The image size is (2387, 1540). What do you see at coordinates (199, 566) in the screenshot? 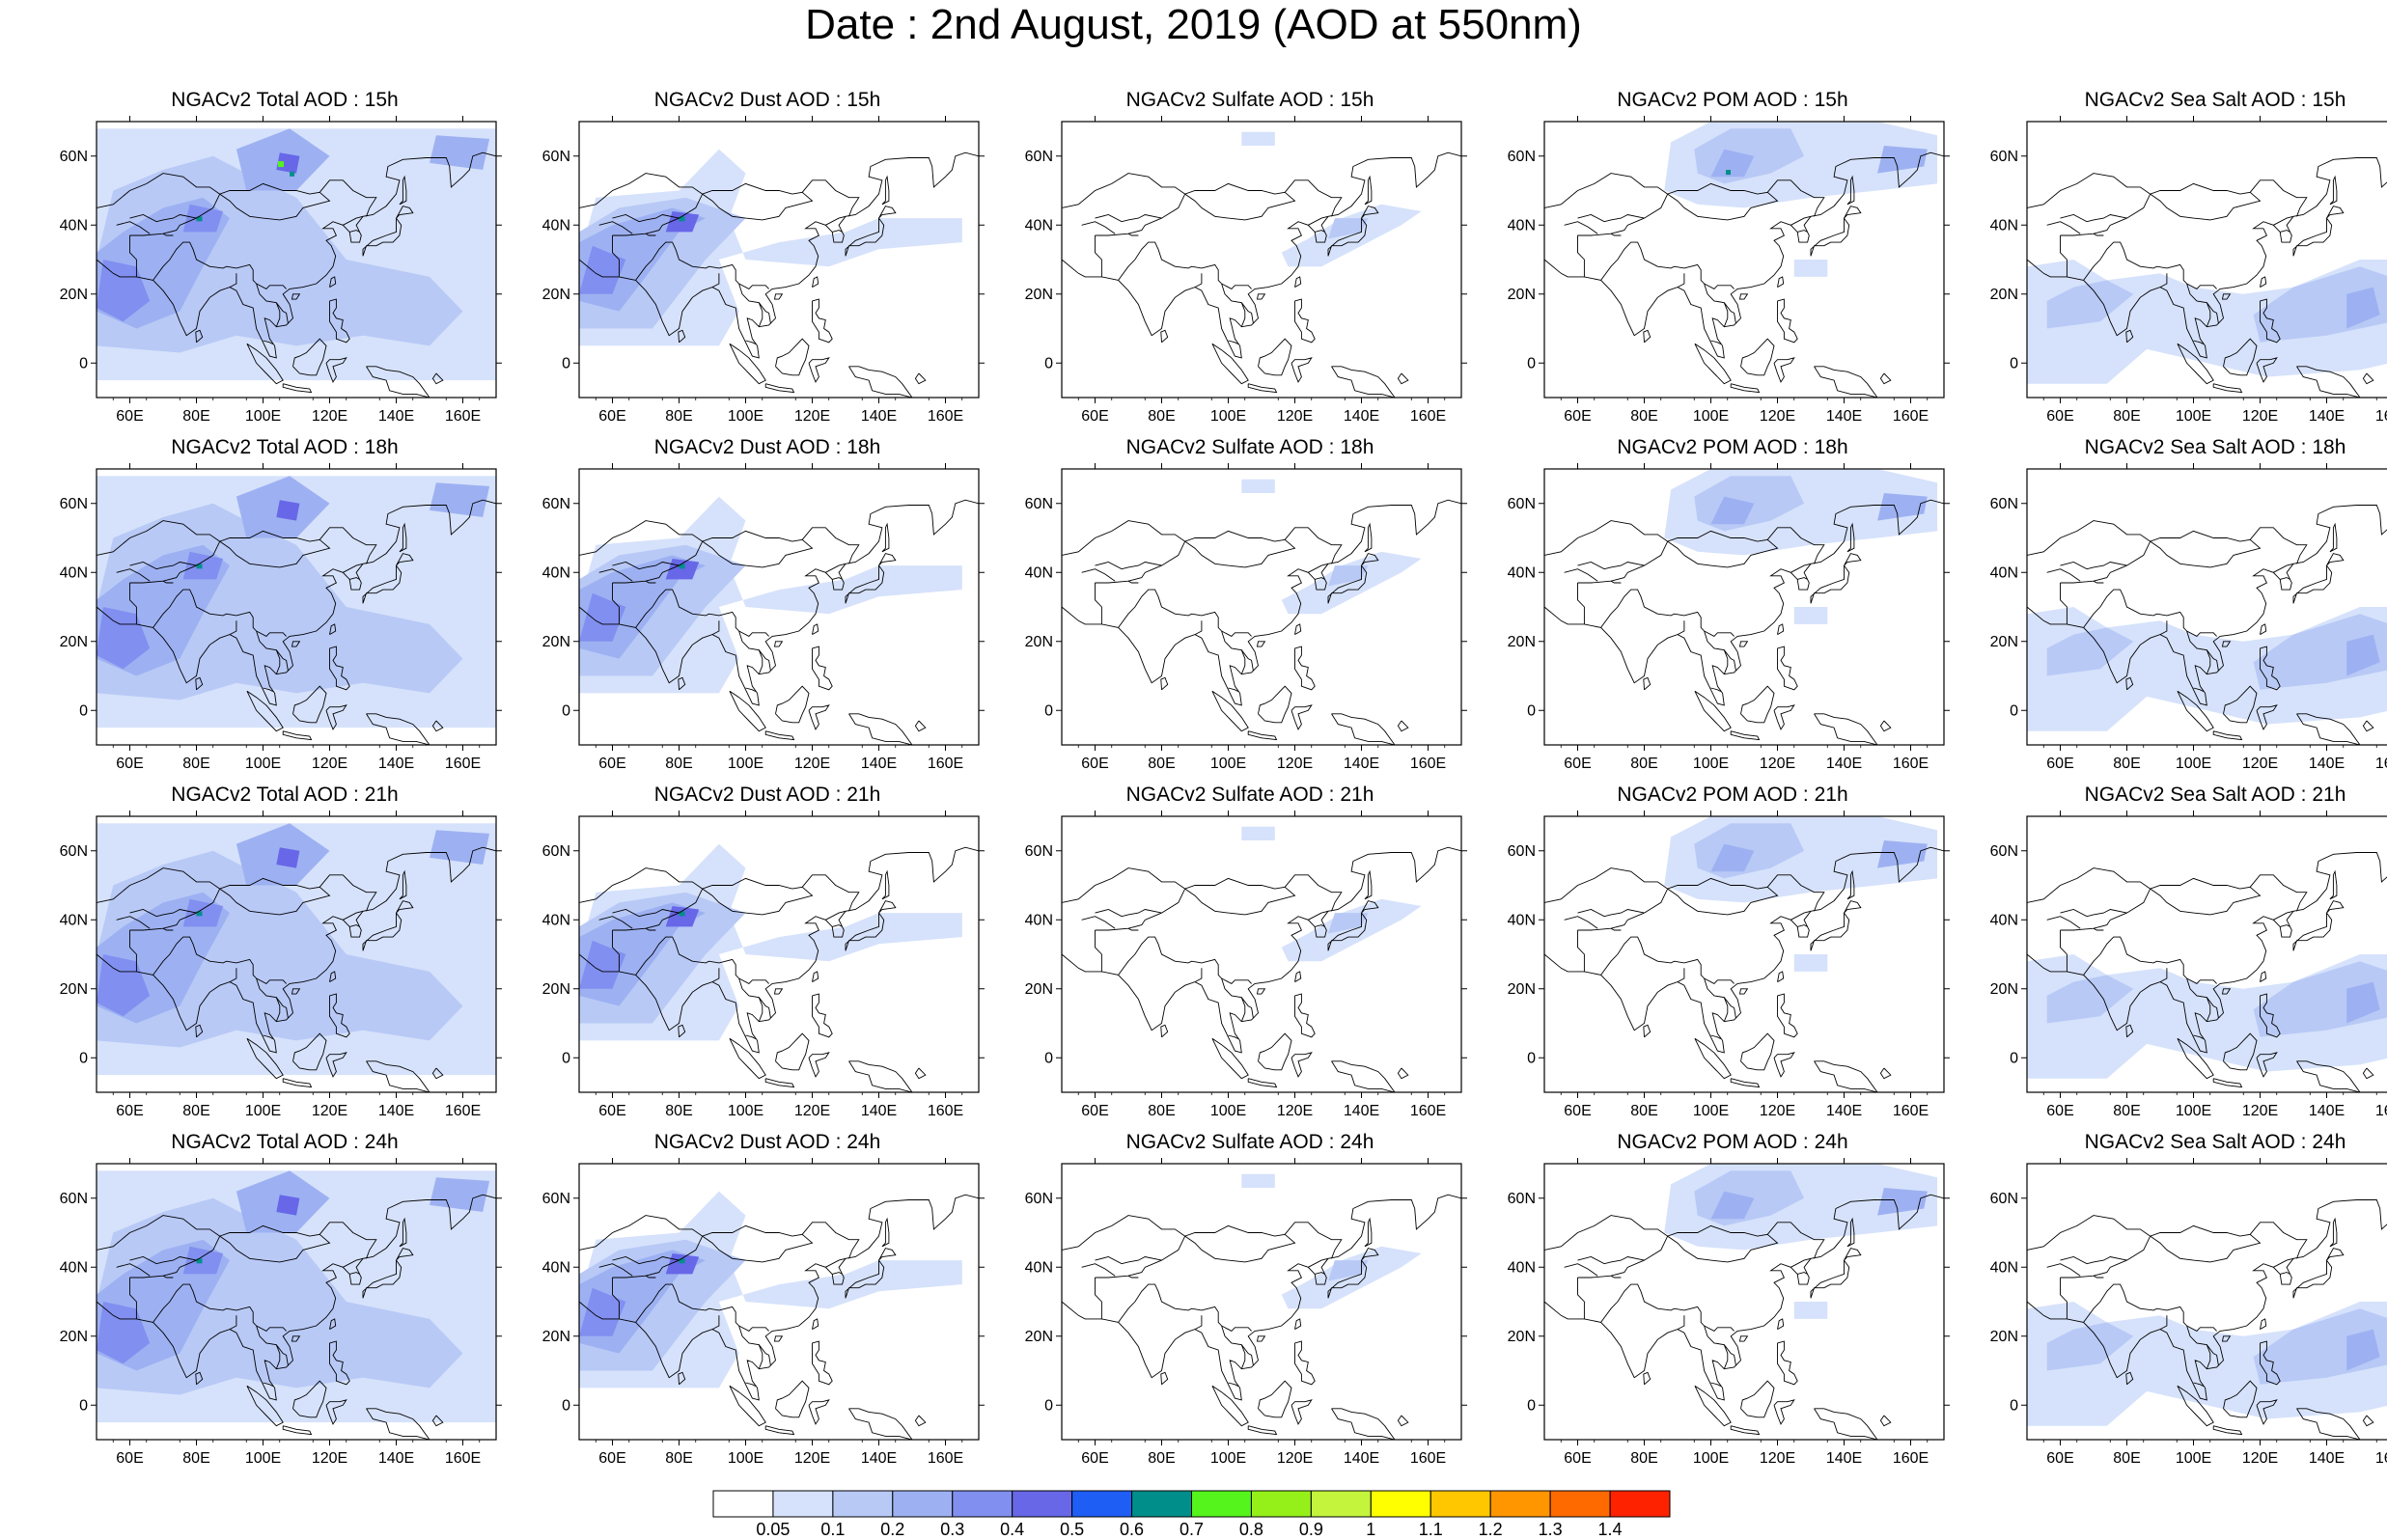
I see `aod-hotspot` at bounding box center [199, 566].